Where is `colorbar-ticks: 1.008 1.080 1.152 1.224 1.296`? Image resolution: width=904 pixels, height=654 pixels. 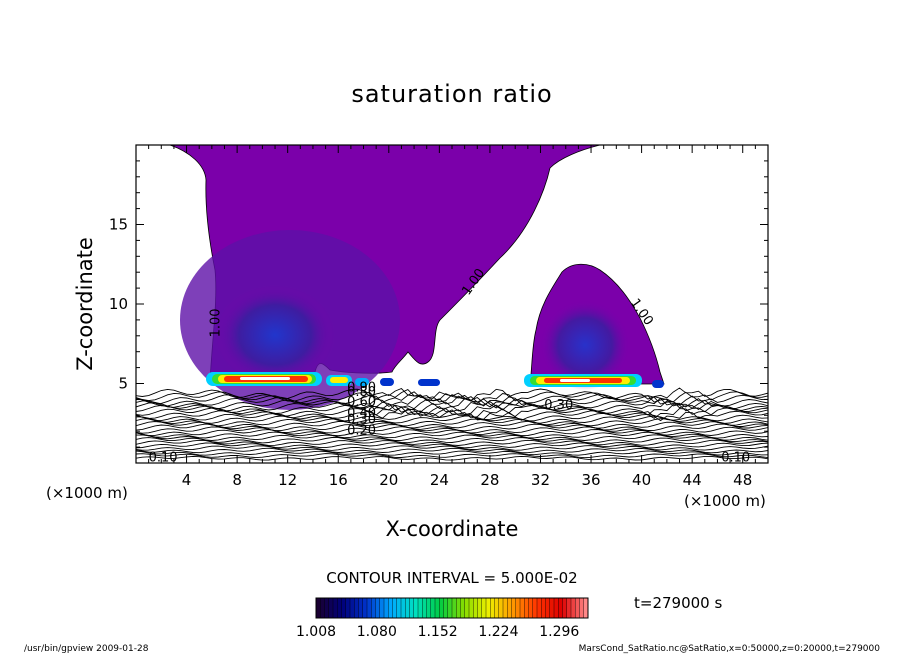
colorbar-ticks: 1.008 1.080 1.152 1.224 1.296 is located at coordinates (437, 632).